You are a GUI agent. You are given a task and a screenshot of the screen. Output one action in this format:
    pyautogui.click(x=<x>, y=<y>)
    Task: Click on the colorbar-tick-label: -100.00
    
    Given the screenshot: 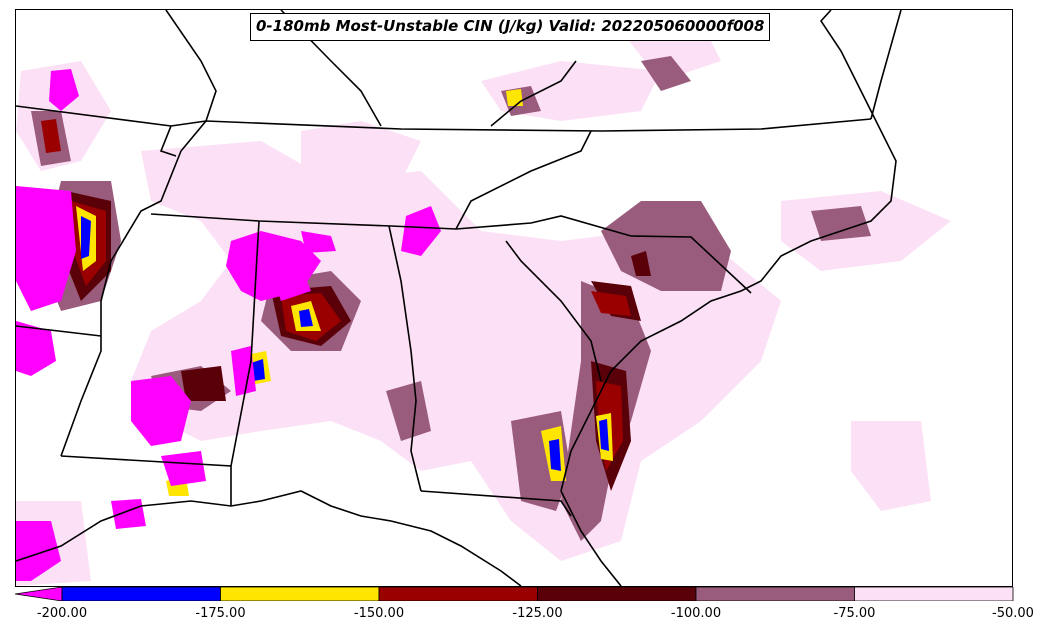 What is the action you would take?
    pyautogui.click(x=696, y=613)
    